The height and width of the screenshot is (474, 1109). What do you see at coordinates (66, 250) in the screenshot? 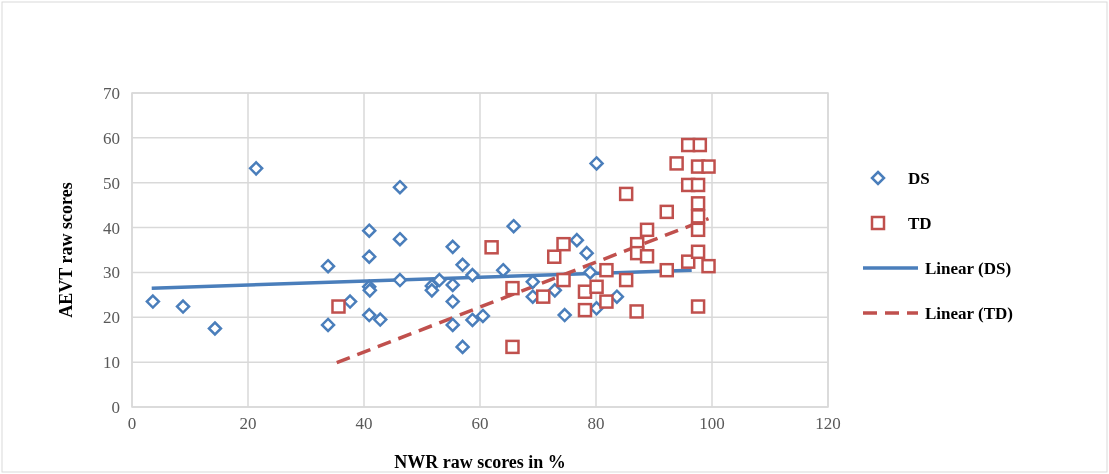
I see `y-axis-title: AEVT raw scores` at bounding box center [66, 250].